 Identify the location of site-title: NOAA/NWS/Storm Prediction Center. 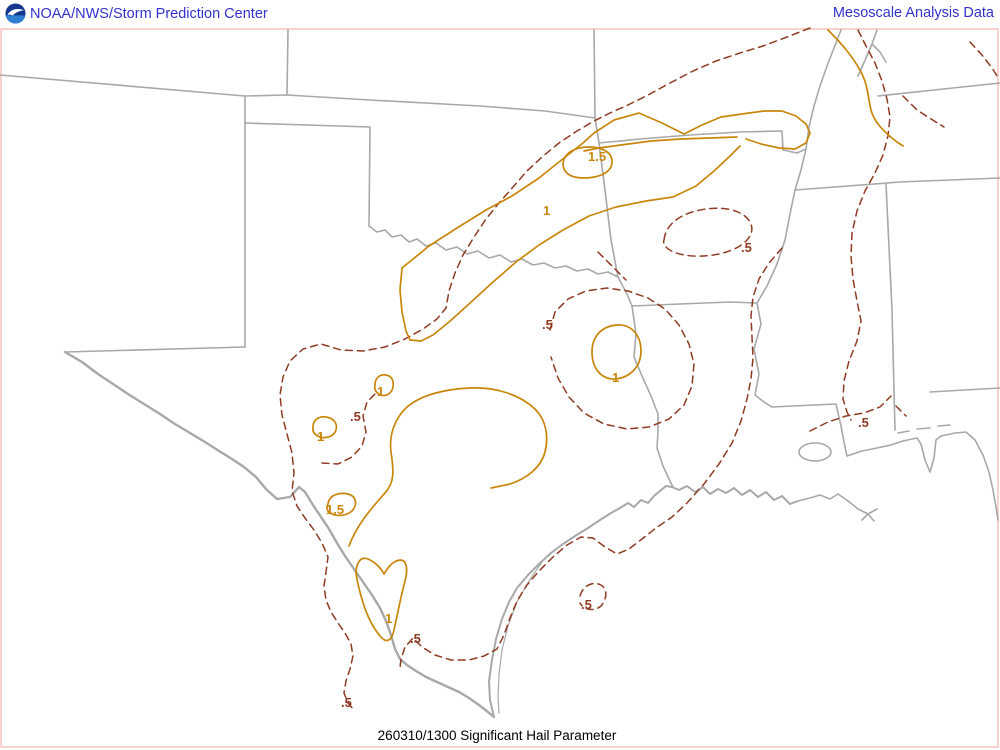
(149, 14).